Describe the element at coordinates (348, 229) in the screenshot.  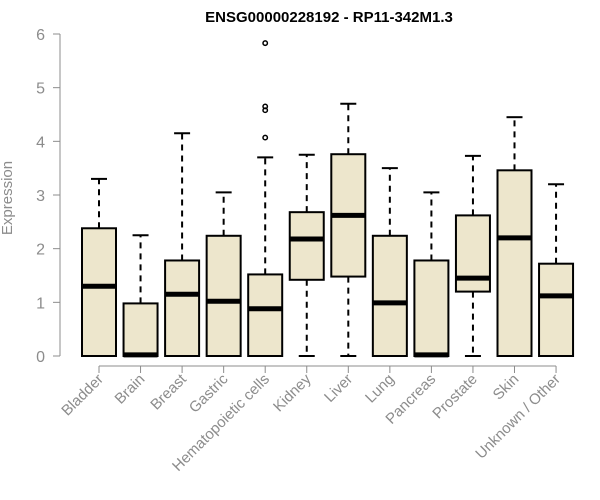
I see `box-liver` at that location.